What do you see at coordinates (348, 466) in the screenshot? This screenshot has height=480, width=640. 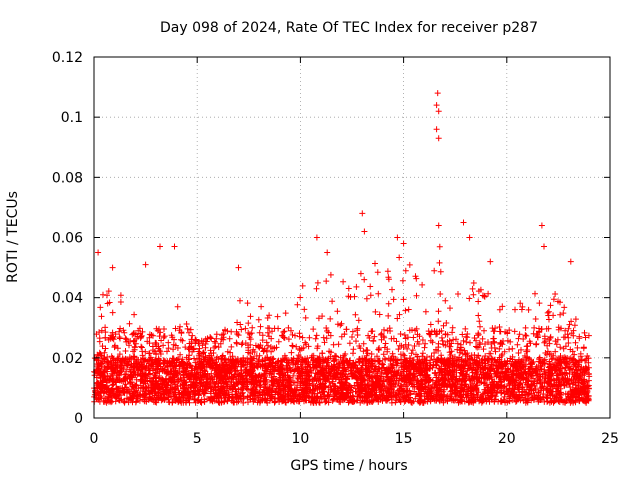 I see `x-axis-label: GPS time / hours` at bounding box center [348, 466].